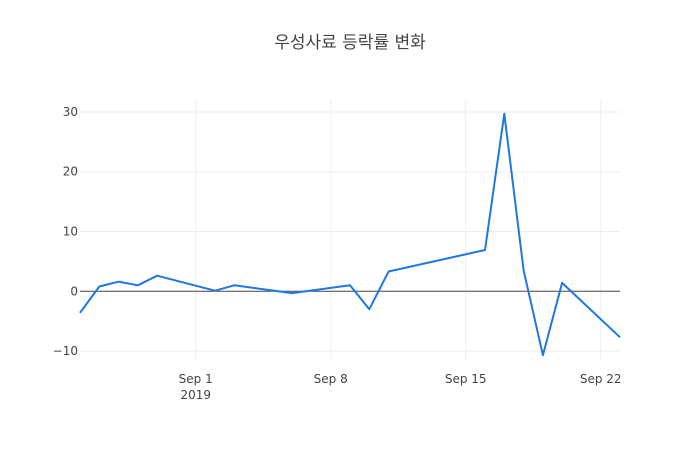  Describe the element at coordinates (331, 379) in the screenshot. I see `x-tick-label: Sep 8` at that location.